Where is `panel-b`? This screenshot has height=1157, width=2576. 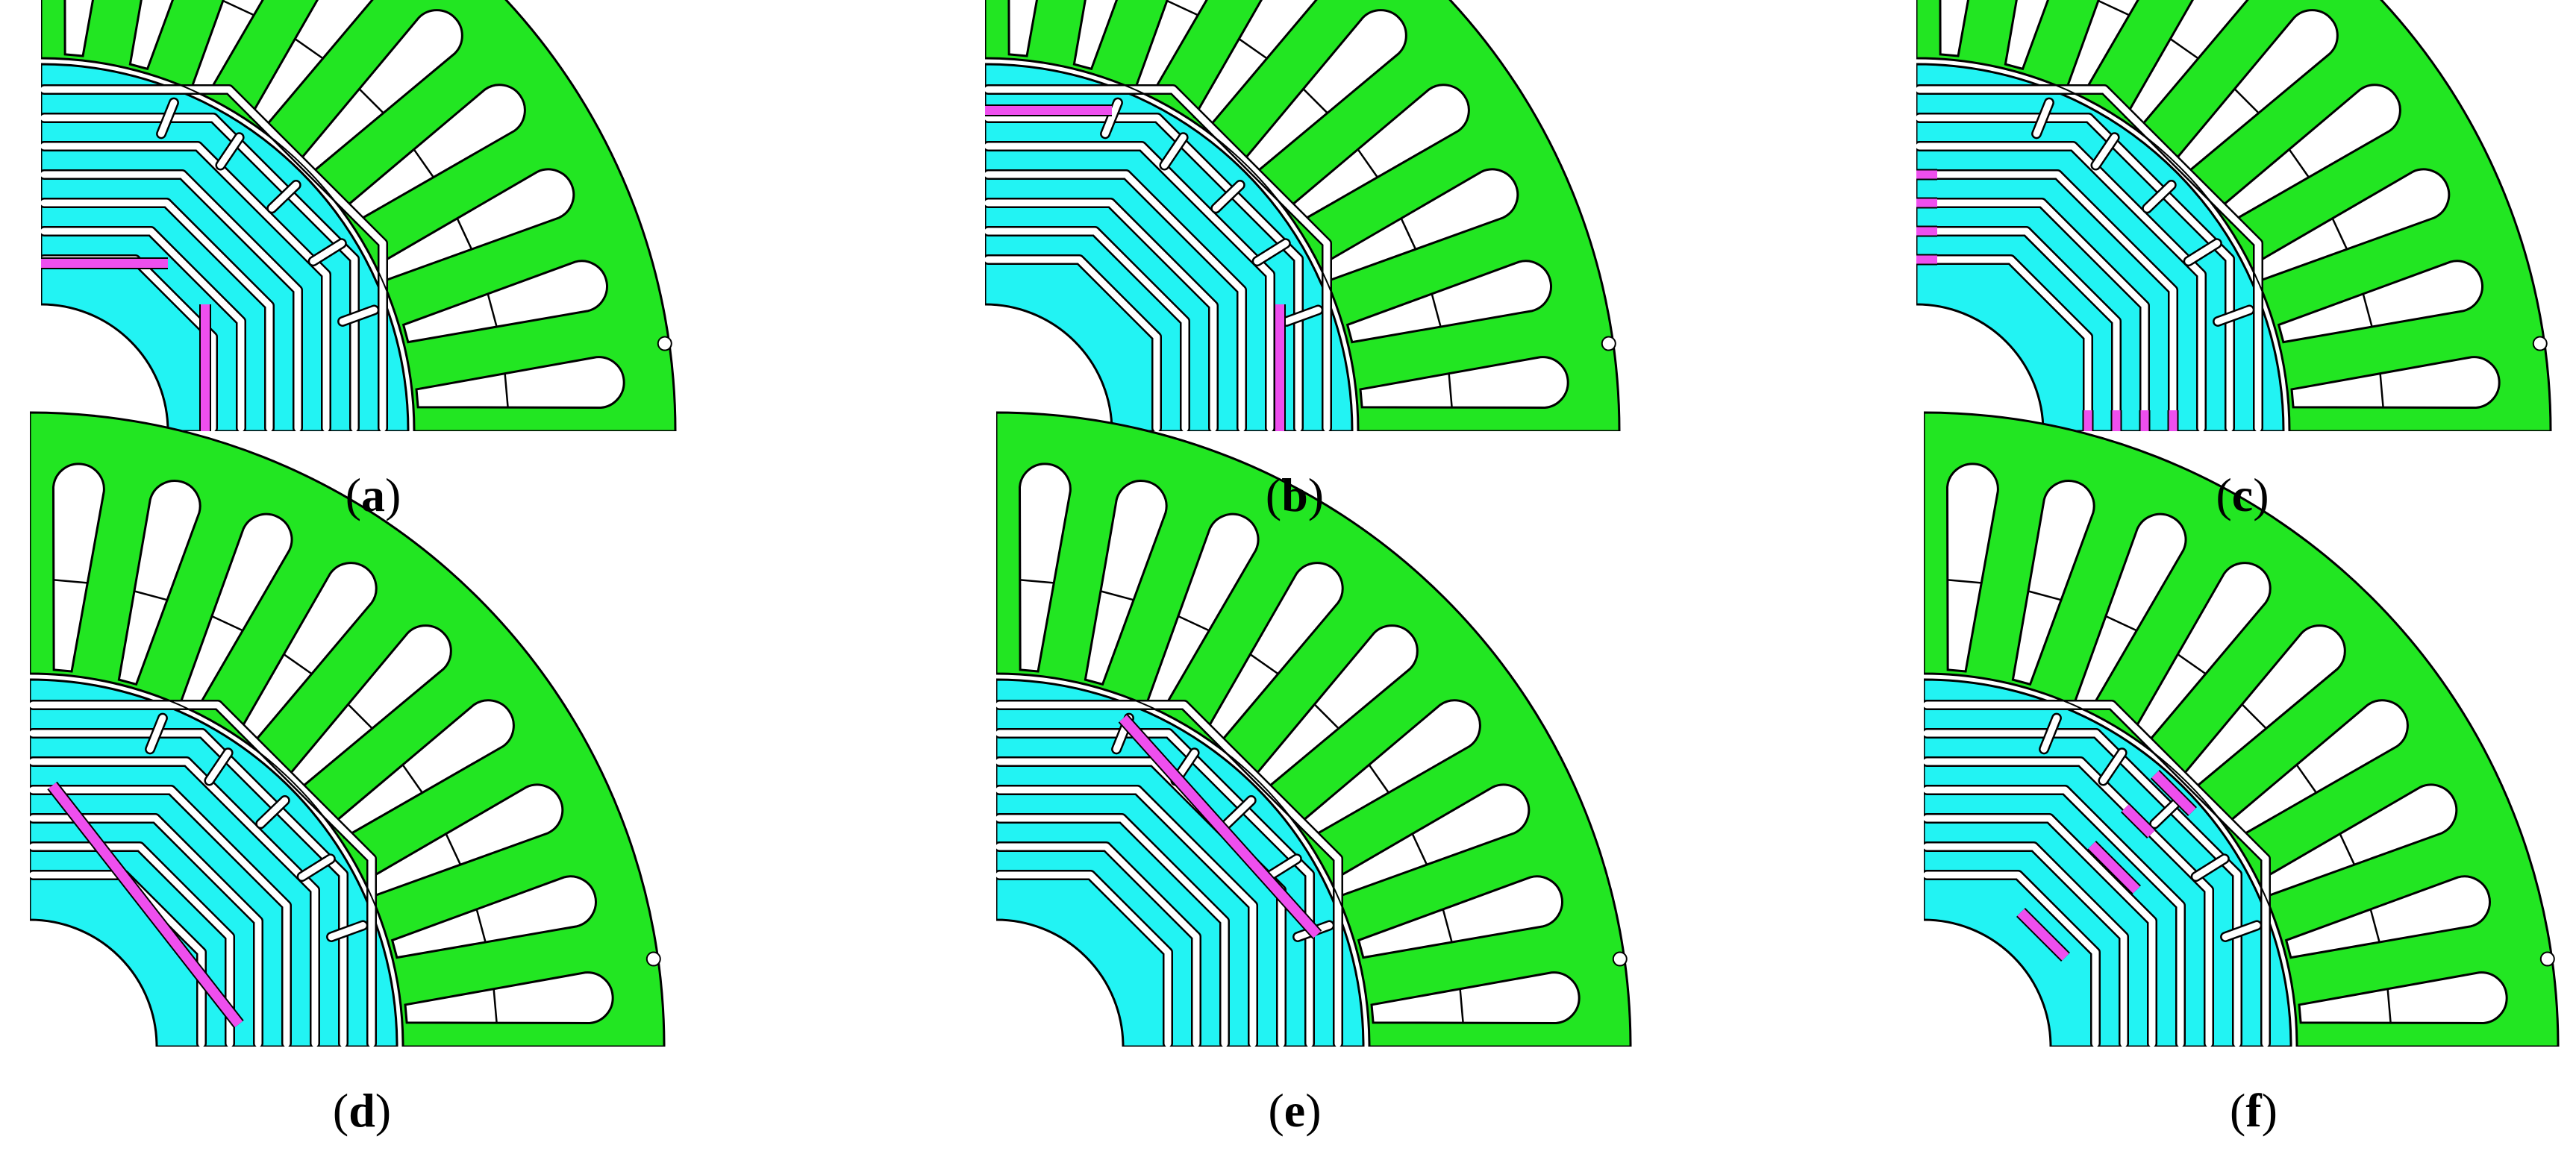
panel-b is located at coordinates (1303, 215).